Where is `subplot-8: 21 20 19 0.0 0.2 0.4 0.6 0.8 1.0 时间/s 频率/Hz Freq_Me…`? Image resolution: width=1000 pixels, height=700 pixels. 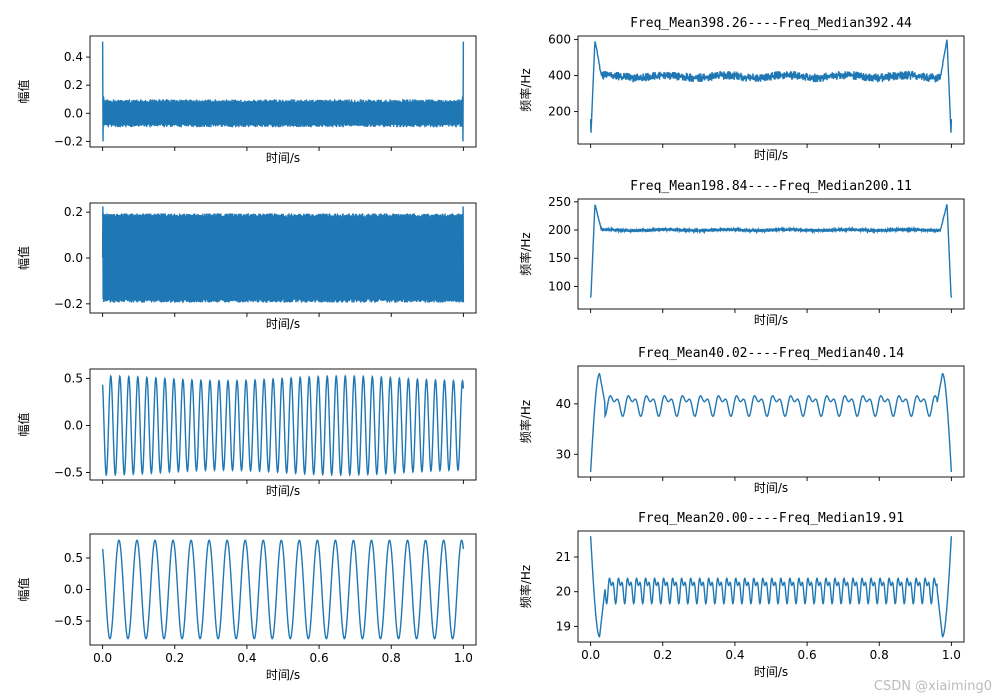 subplot-8: 21 20 19 0.0 0.2 0.4 0.6 0.8 1.0 时间/s 频率/Hz Freq_Me… is located at coordinates (741, 595).